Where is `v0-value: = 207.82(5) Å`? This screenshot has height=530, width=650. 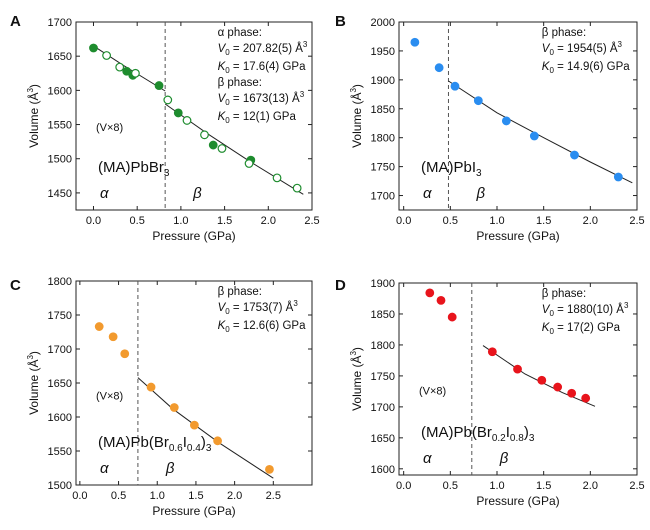
v0-value: = 207.82(5) Å is located at coordinates (267, 48).